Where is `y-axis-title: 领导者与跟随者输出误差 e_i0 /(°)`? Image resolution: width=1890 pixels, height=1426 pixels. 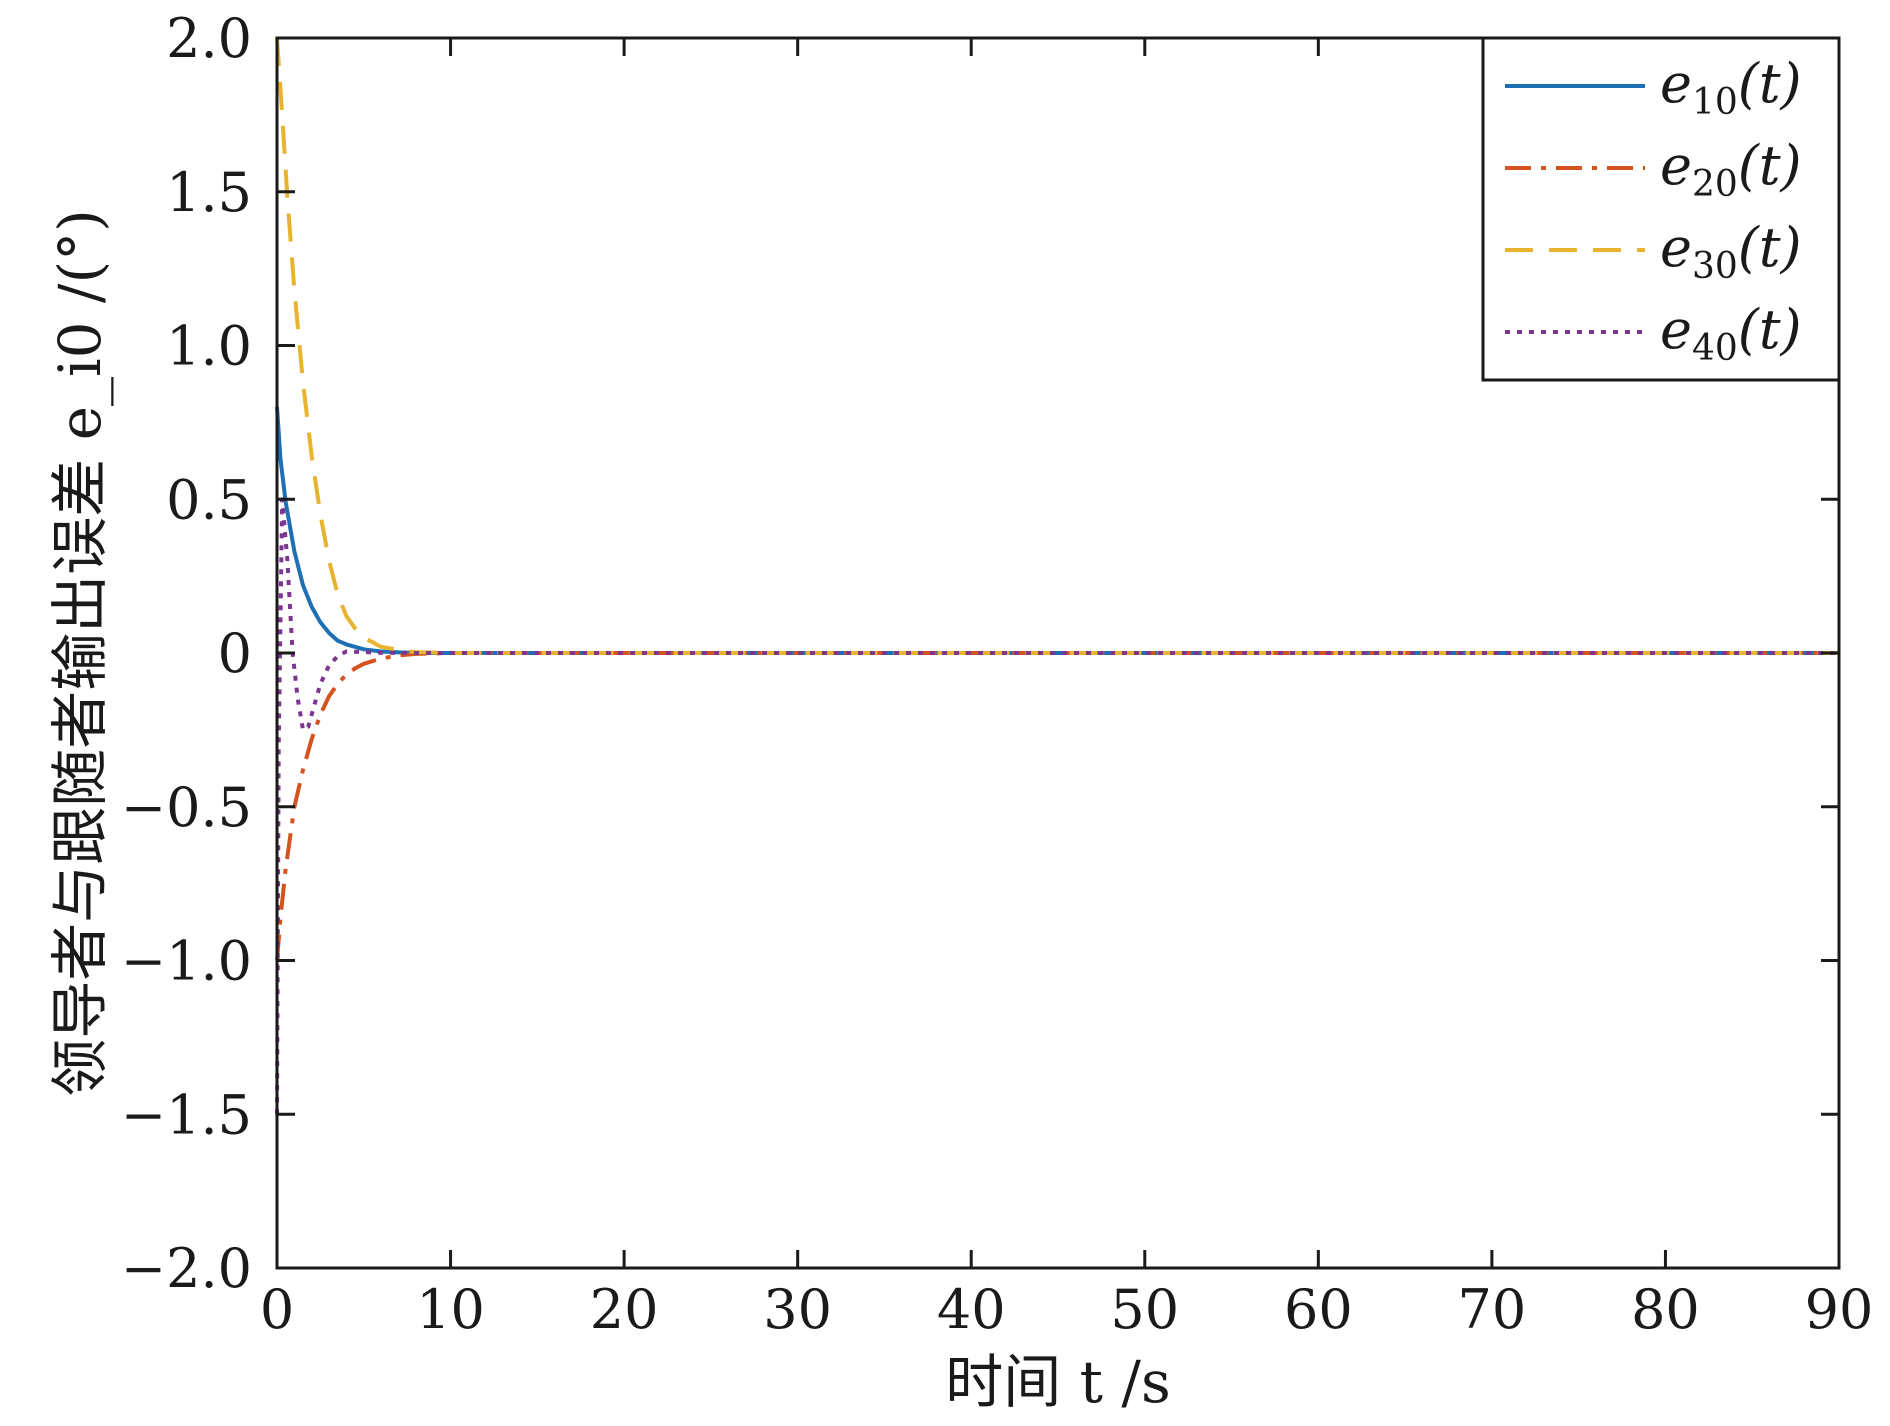 y-axis-title: 领导者与跟随者输出误差 e_i0 /(°) is located at coordinates (80, 652).